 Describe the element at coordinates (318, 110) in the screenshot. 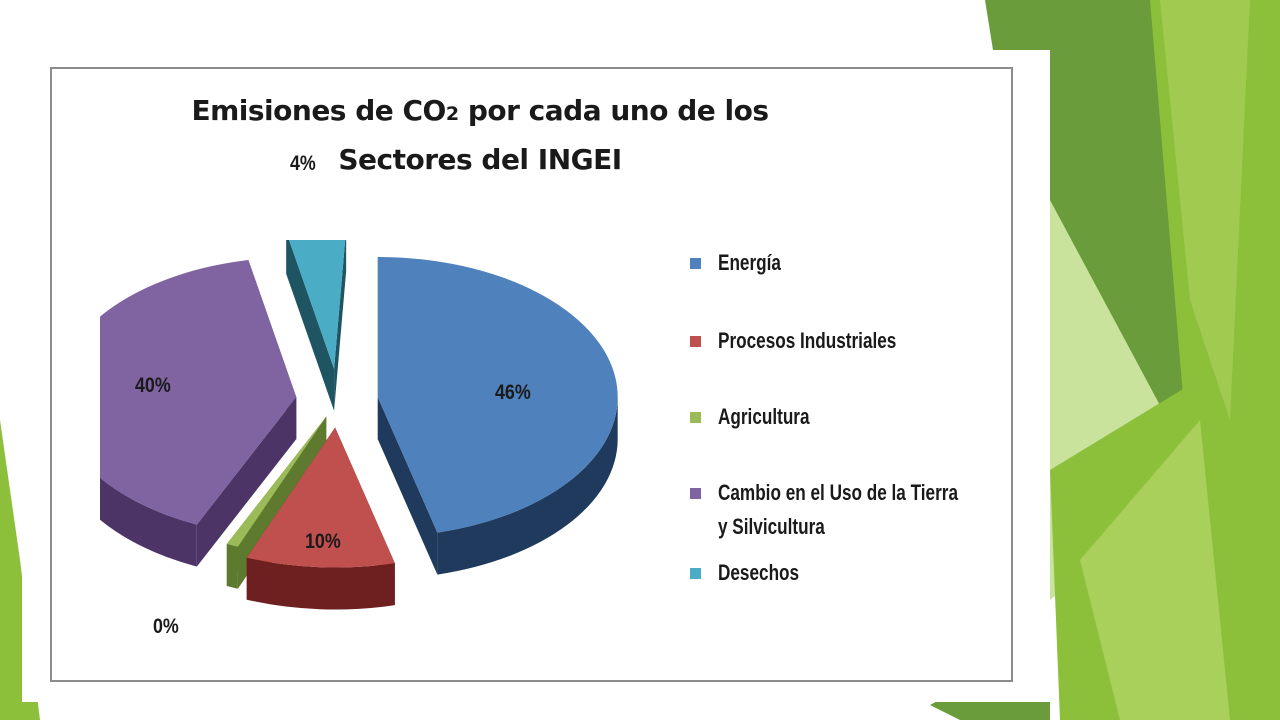

I see `chart-title-part: Emisiones de CO` at that location.